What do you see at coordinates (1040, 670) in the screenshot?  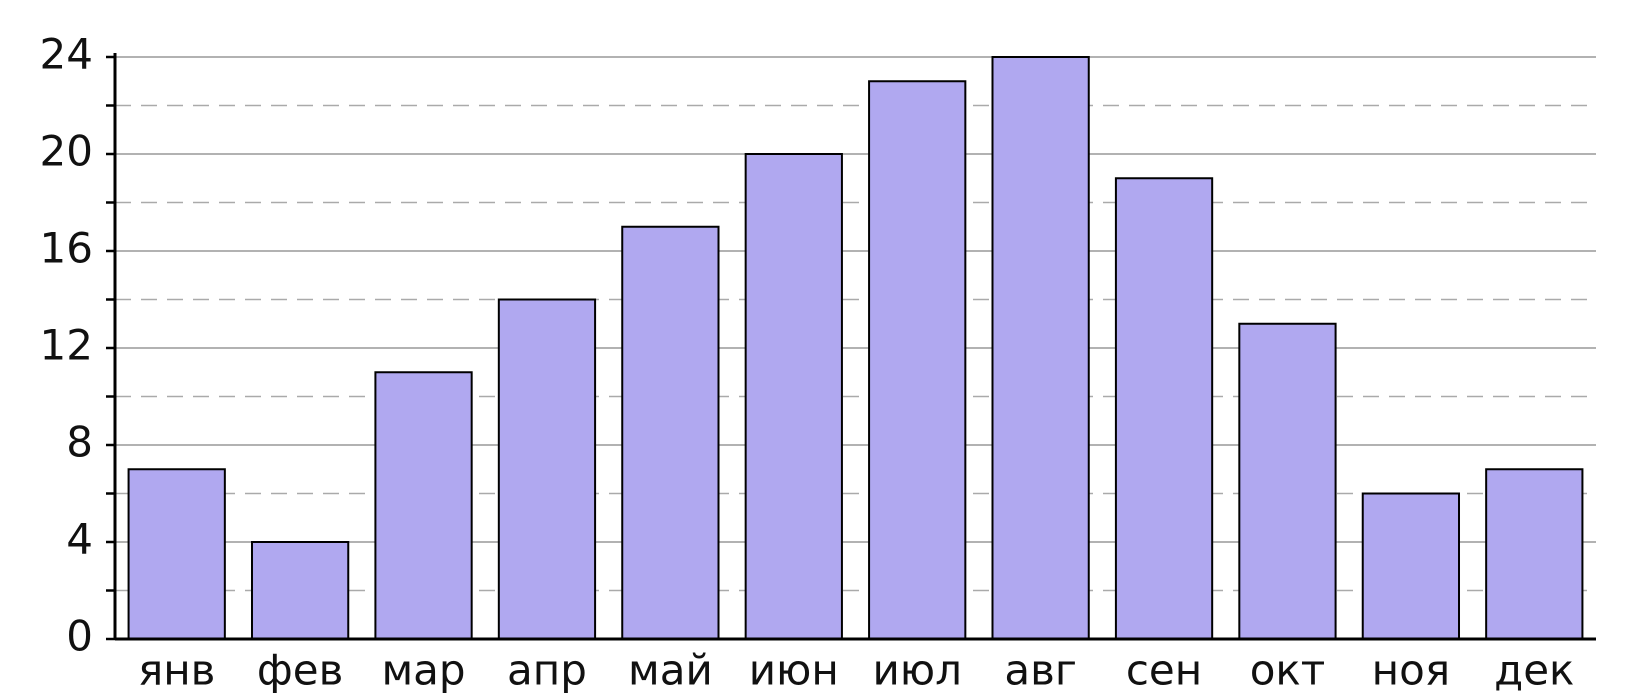 I see `x-tick-label: авг` at bounding box center [1040, 670].